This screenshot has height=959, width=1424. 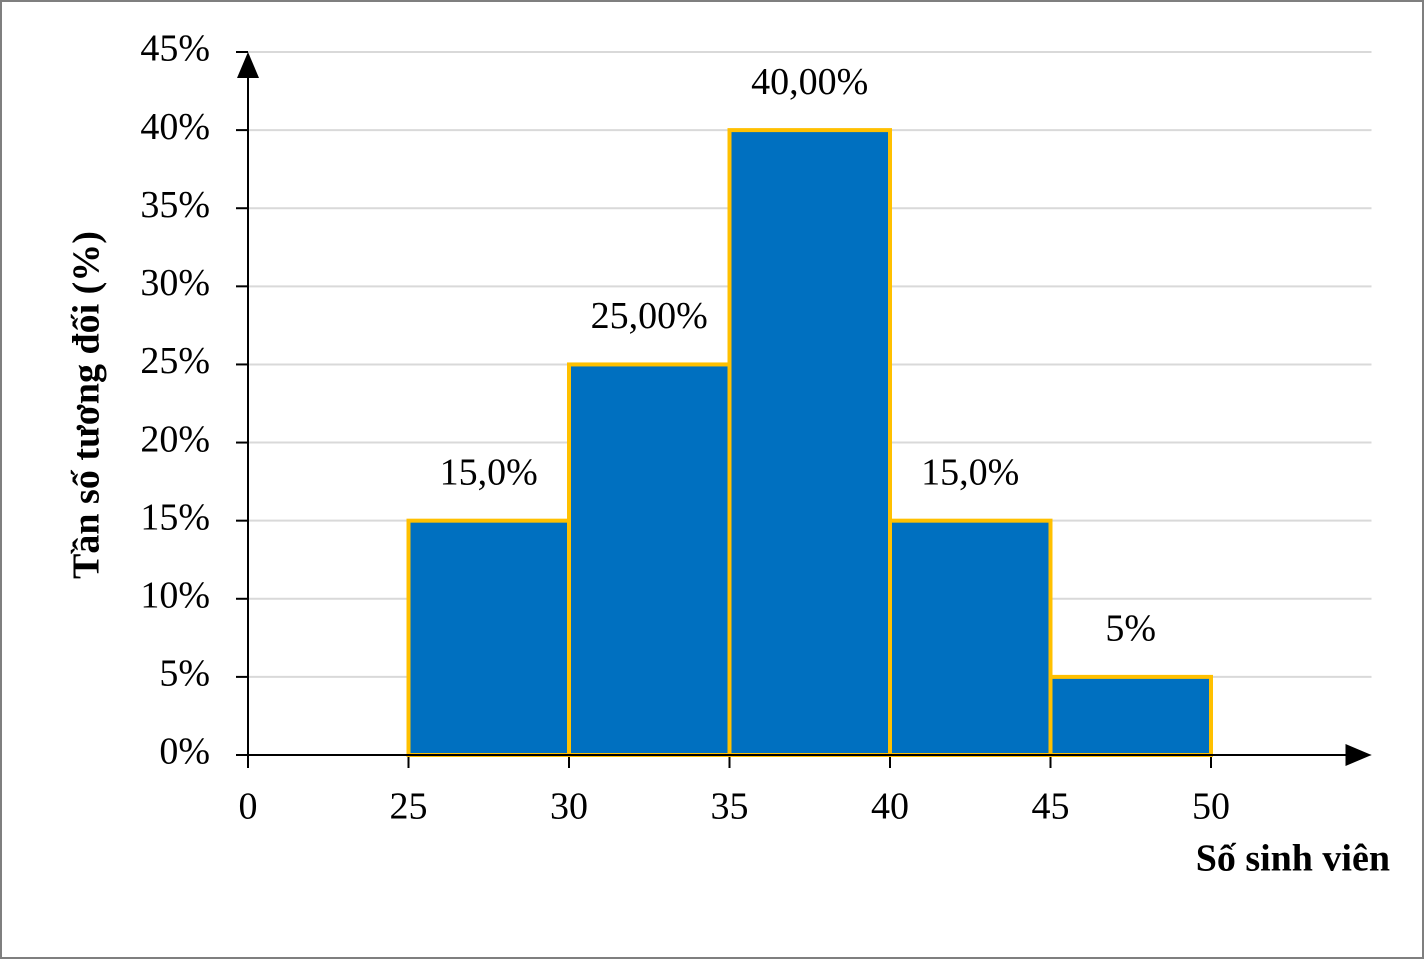 What do you see at coordinates (248, 807) in the screenshot?
I see `x-tick-label: 0` at bounding box center [248, 807].